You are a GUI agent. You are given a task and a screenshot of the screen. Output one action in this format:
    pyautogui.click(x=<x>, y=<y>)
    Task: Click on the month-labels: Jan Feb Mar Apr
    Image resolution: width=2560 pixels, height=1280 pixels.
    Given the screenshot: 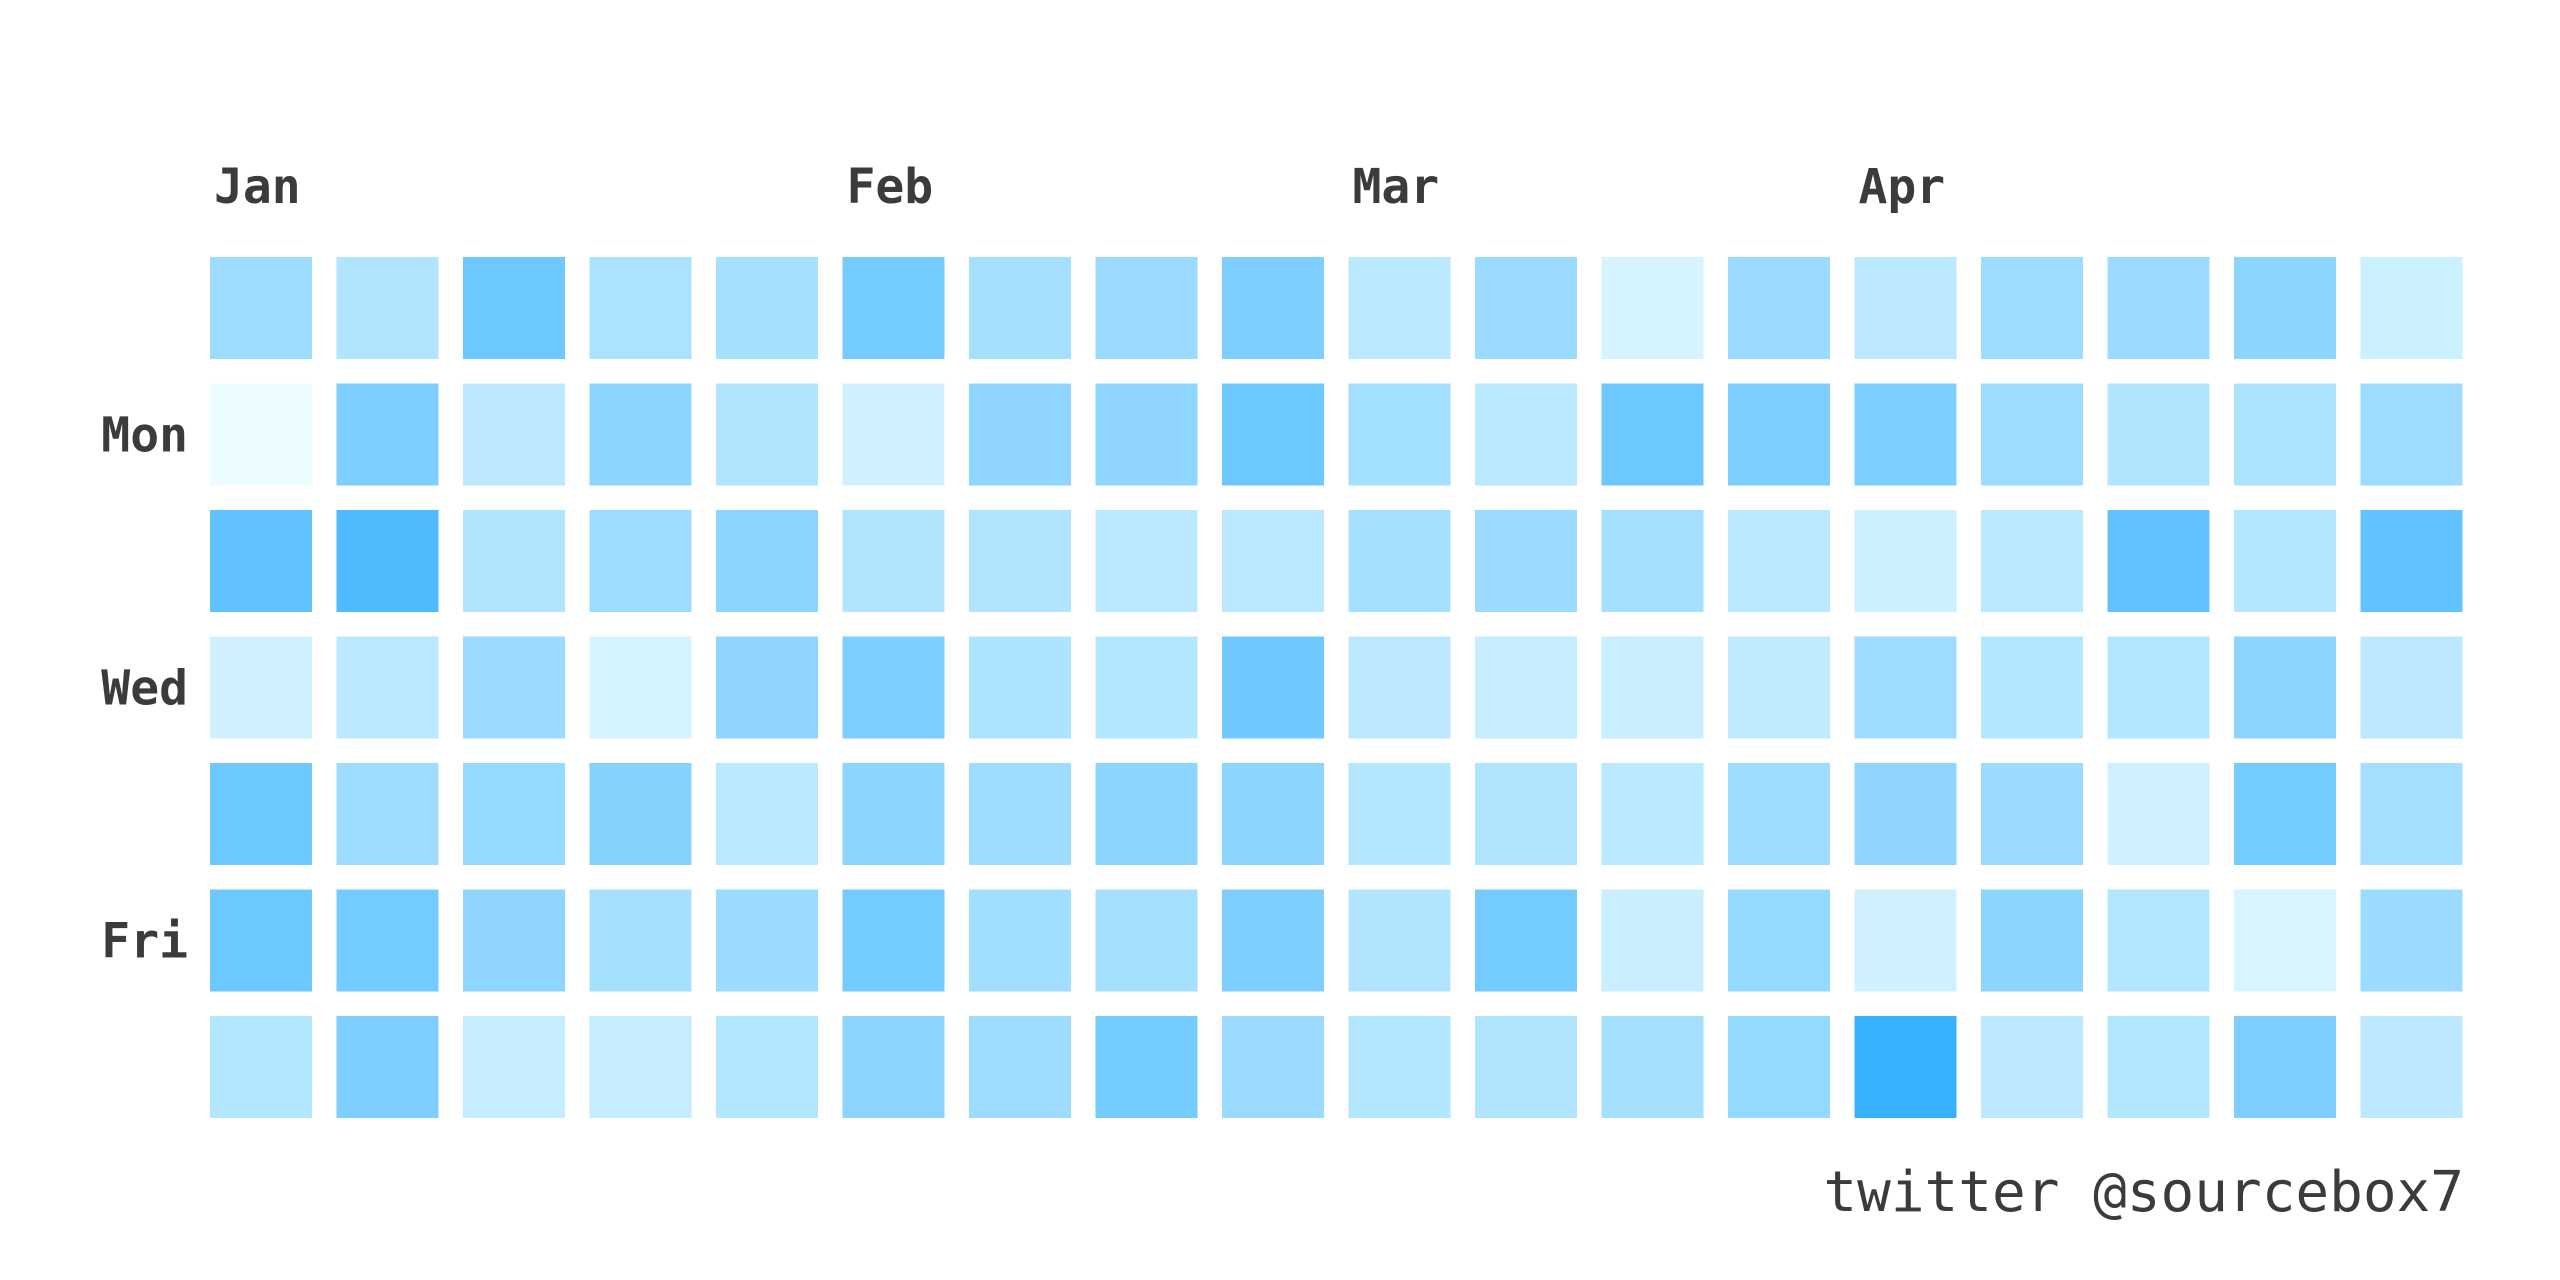 What is the action you would take?
    pyautogui.click(x=1079, y=187)
    